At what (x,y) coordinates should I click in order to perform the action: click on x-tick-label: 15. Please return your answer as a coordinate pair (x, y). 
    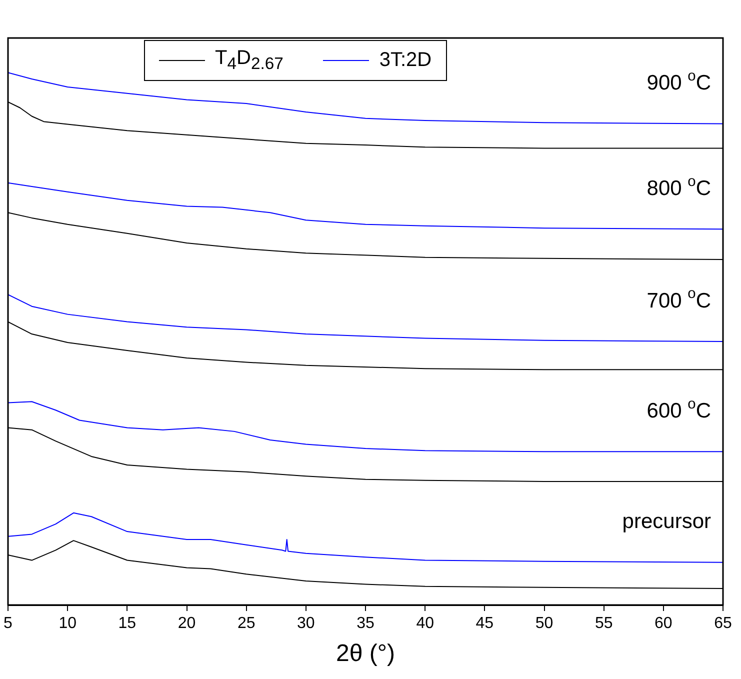
    Looking at the image, I should click on (127, 623).